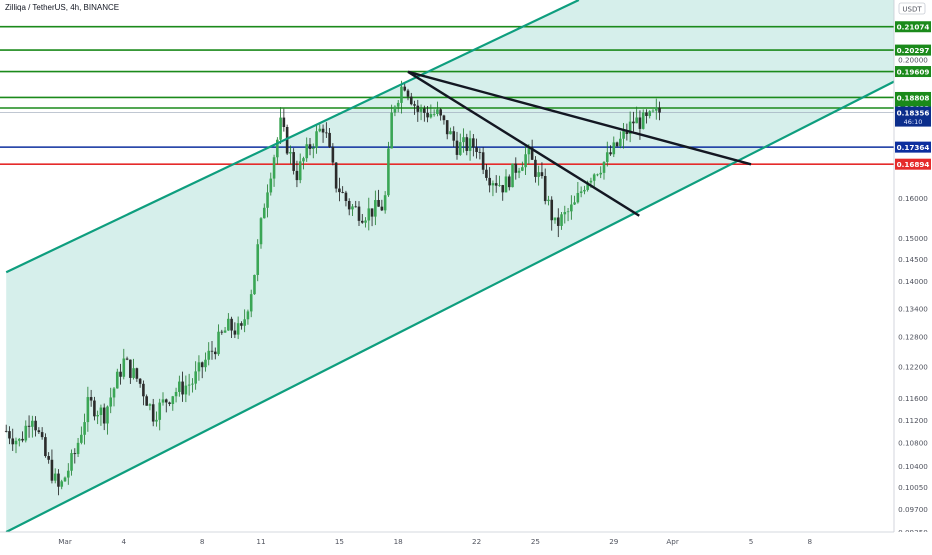  What do you see at coordinates (466, 540) in the screenshot?
I see `time-axis: Mar 4 8 11 15 18 22 25 29 Apr 5 8` at bounding box center [466, 540].